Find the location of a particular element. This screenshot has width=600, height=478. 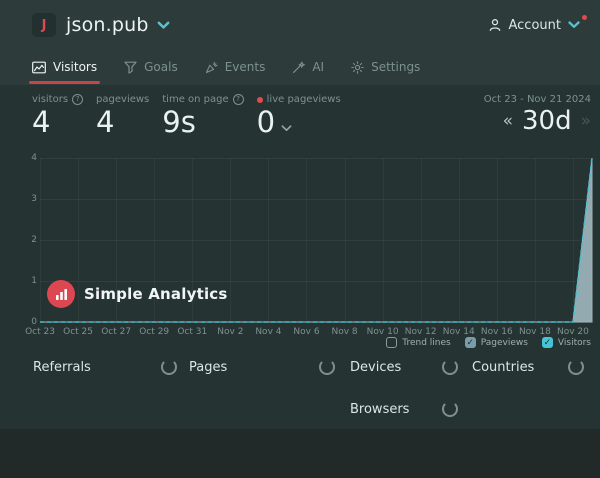

person-icon is located at coordinates (494, 25).